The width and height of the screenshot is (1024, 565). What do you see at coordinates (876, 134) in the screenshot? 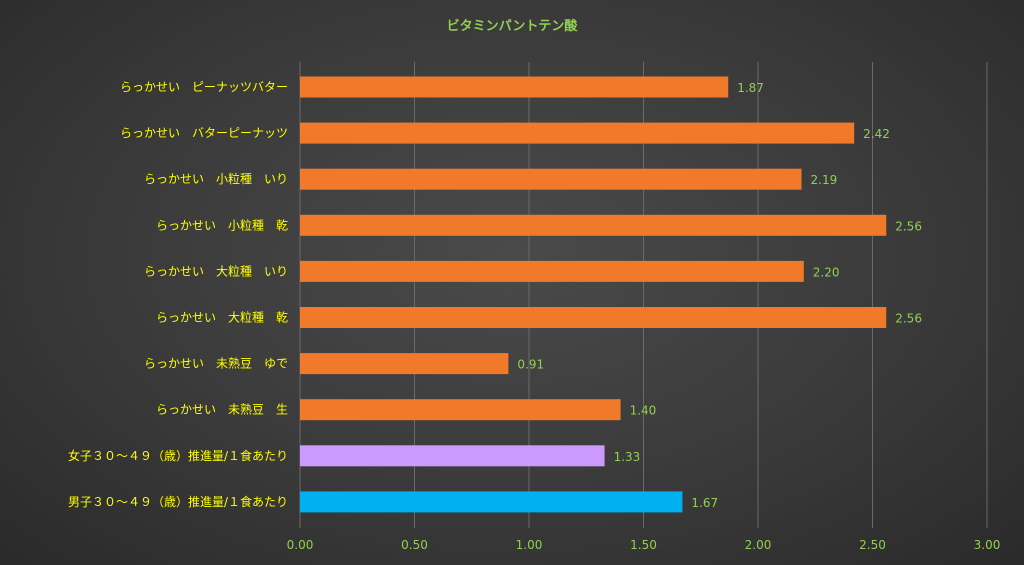
I see `data-label: 2.42` at bounding box center [876, 134].